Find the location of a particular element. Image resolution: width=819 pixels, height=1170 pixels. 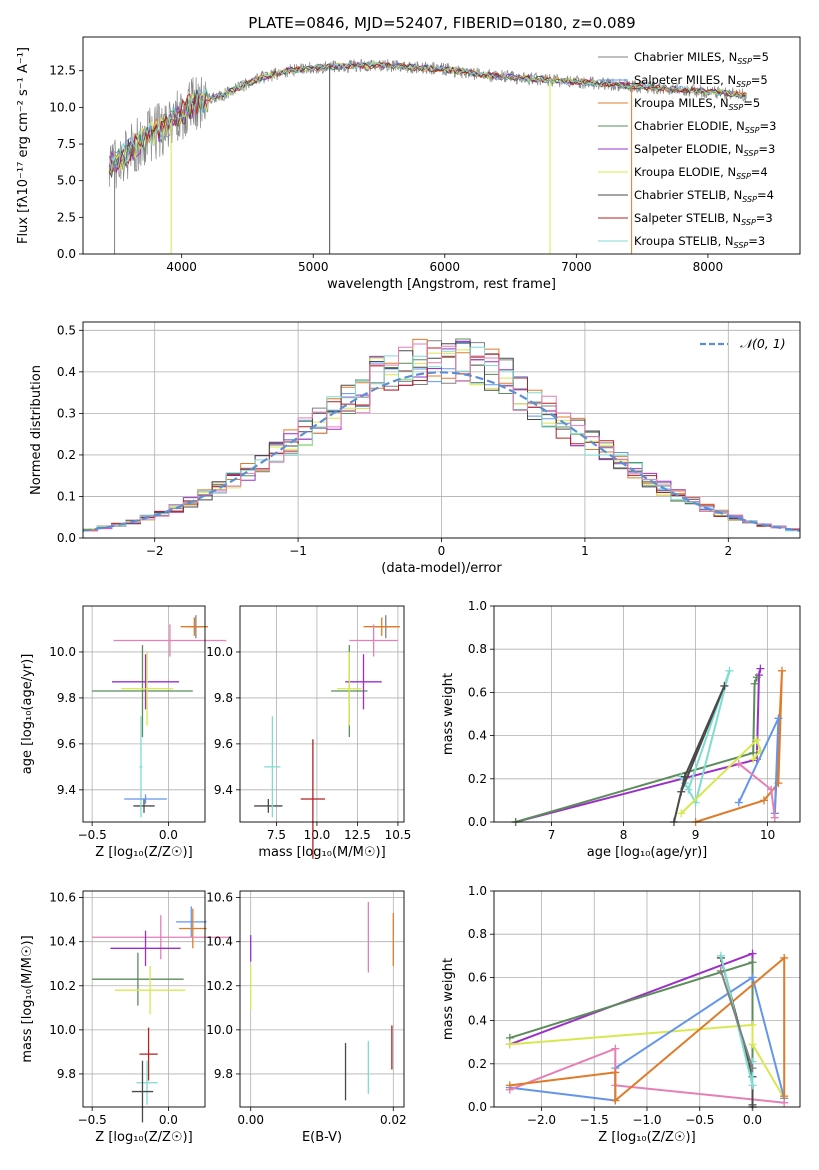

tick-label-x: 7 is located at coordinates (552, 835).